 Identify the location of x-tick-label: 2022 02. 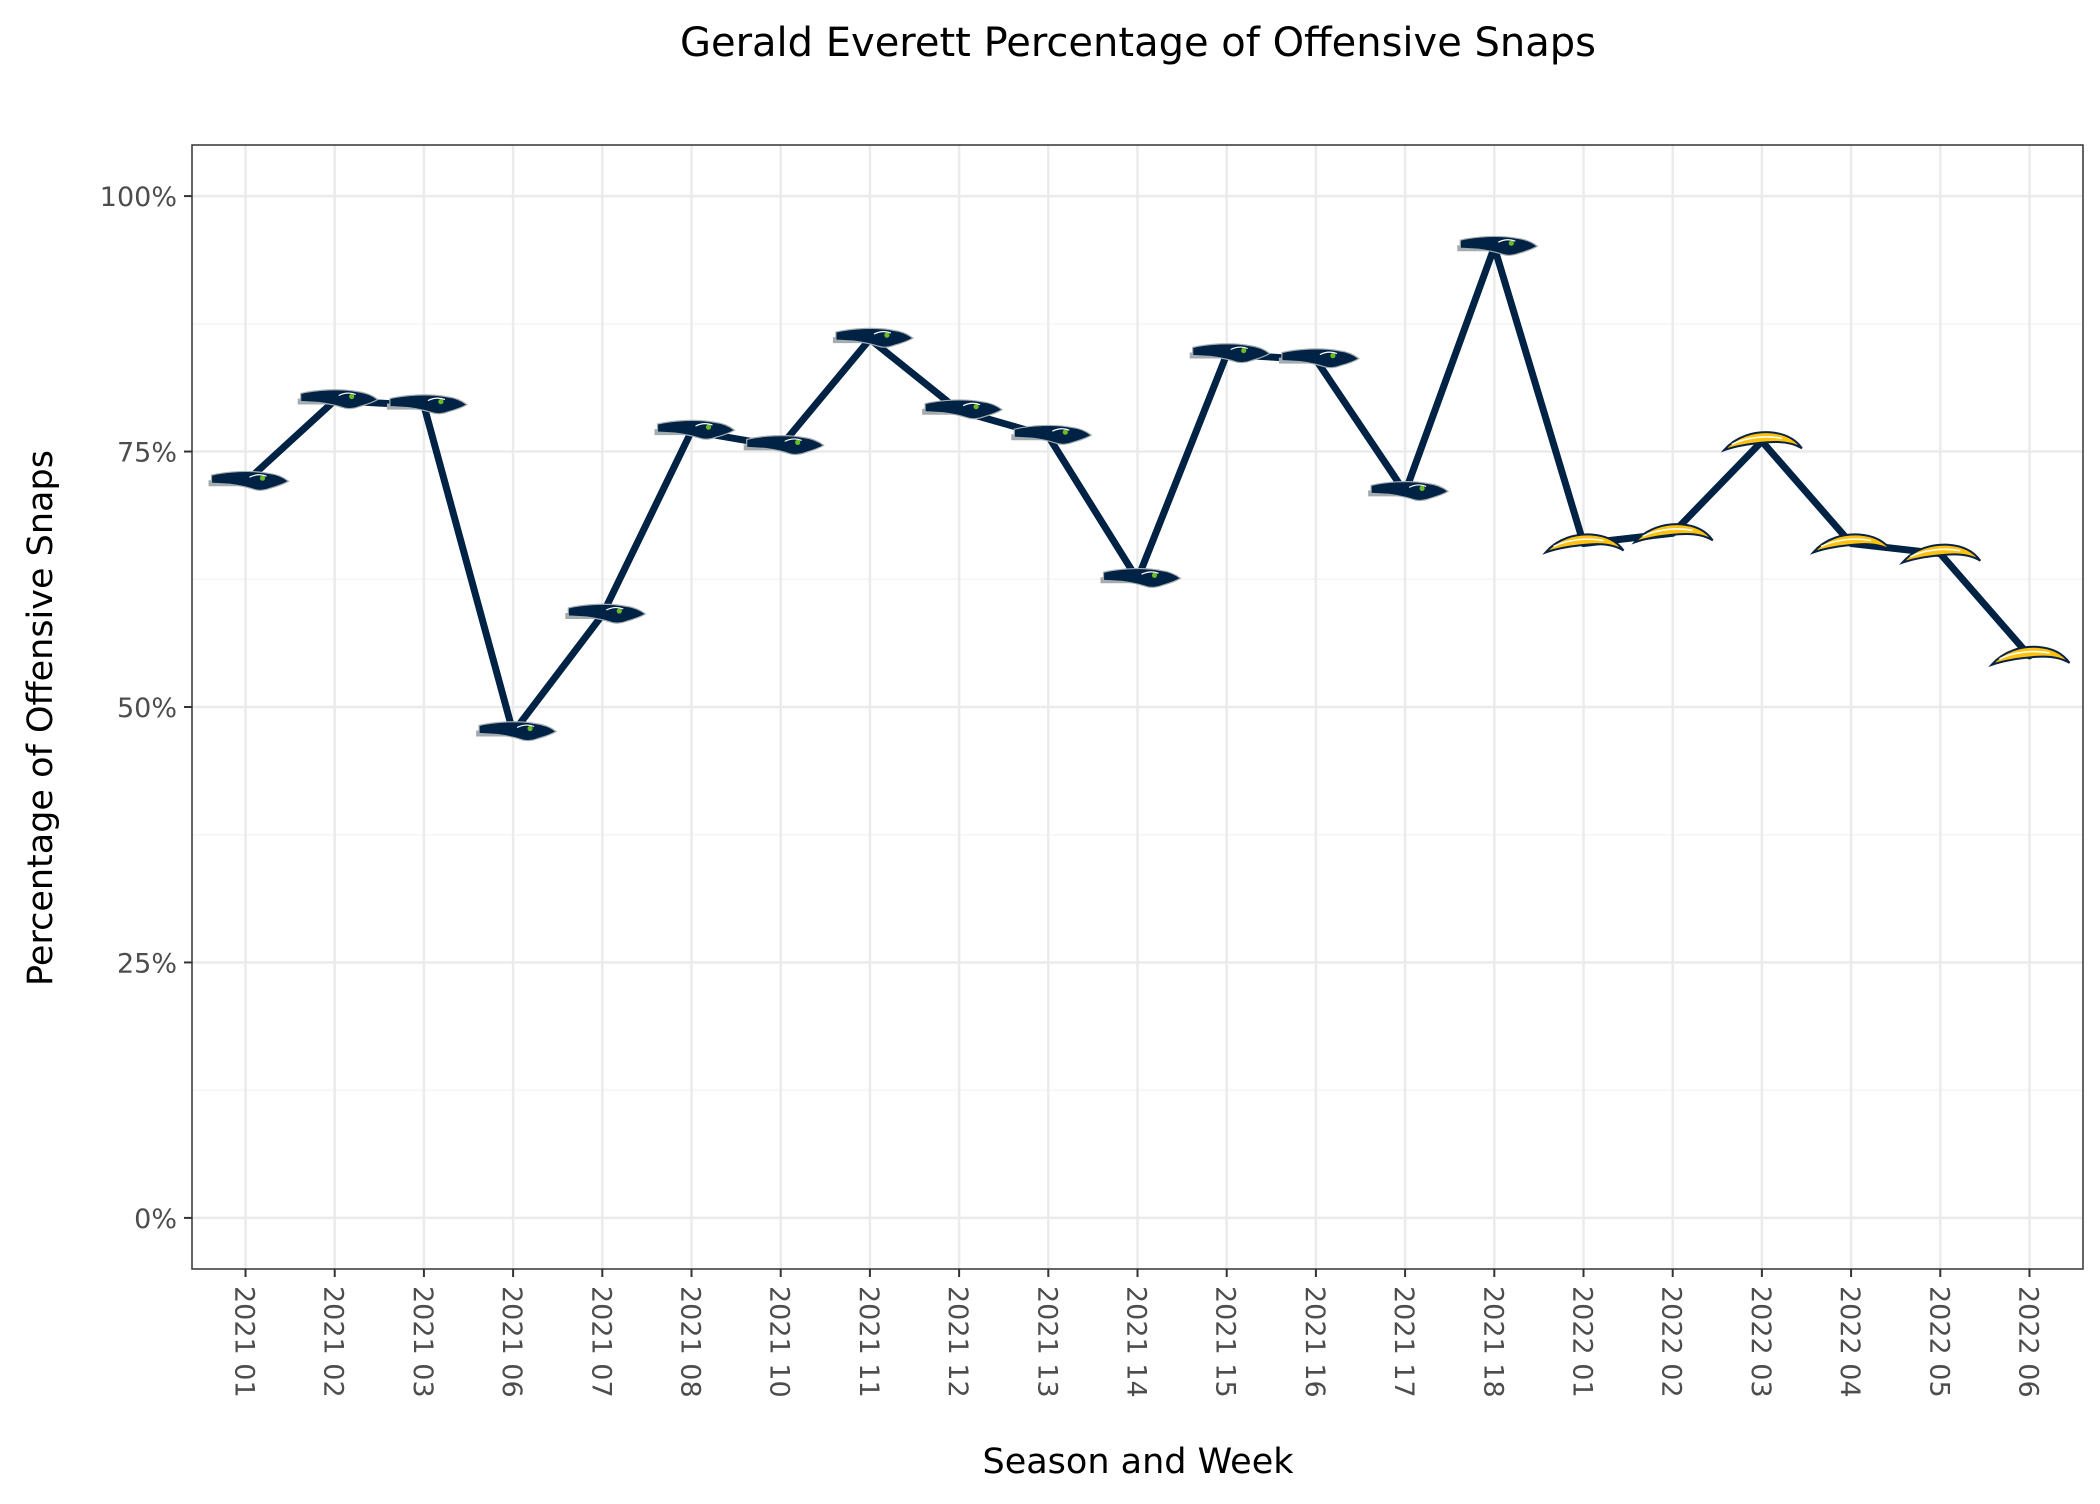
(1671, 1342).